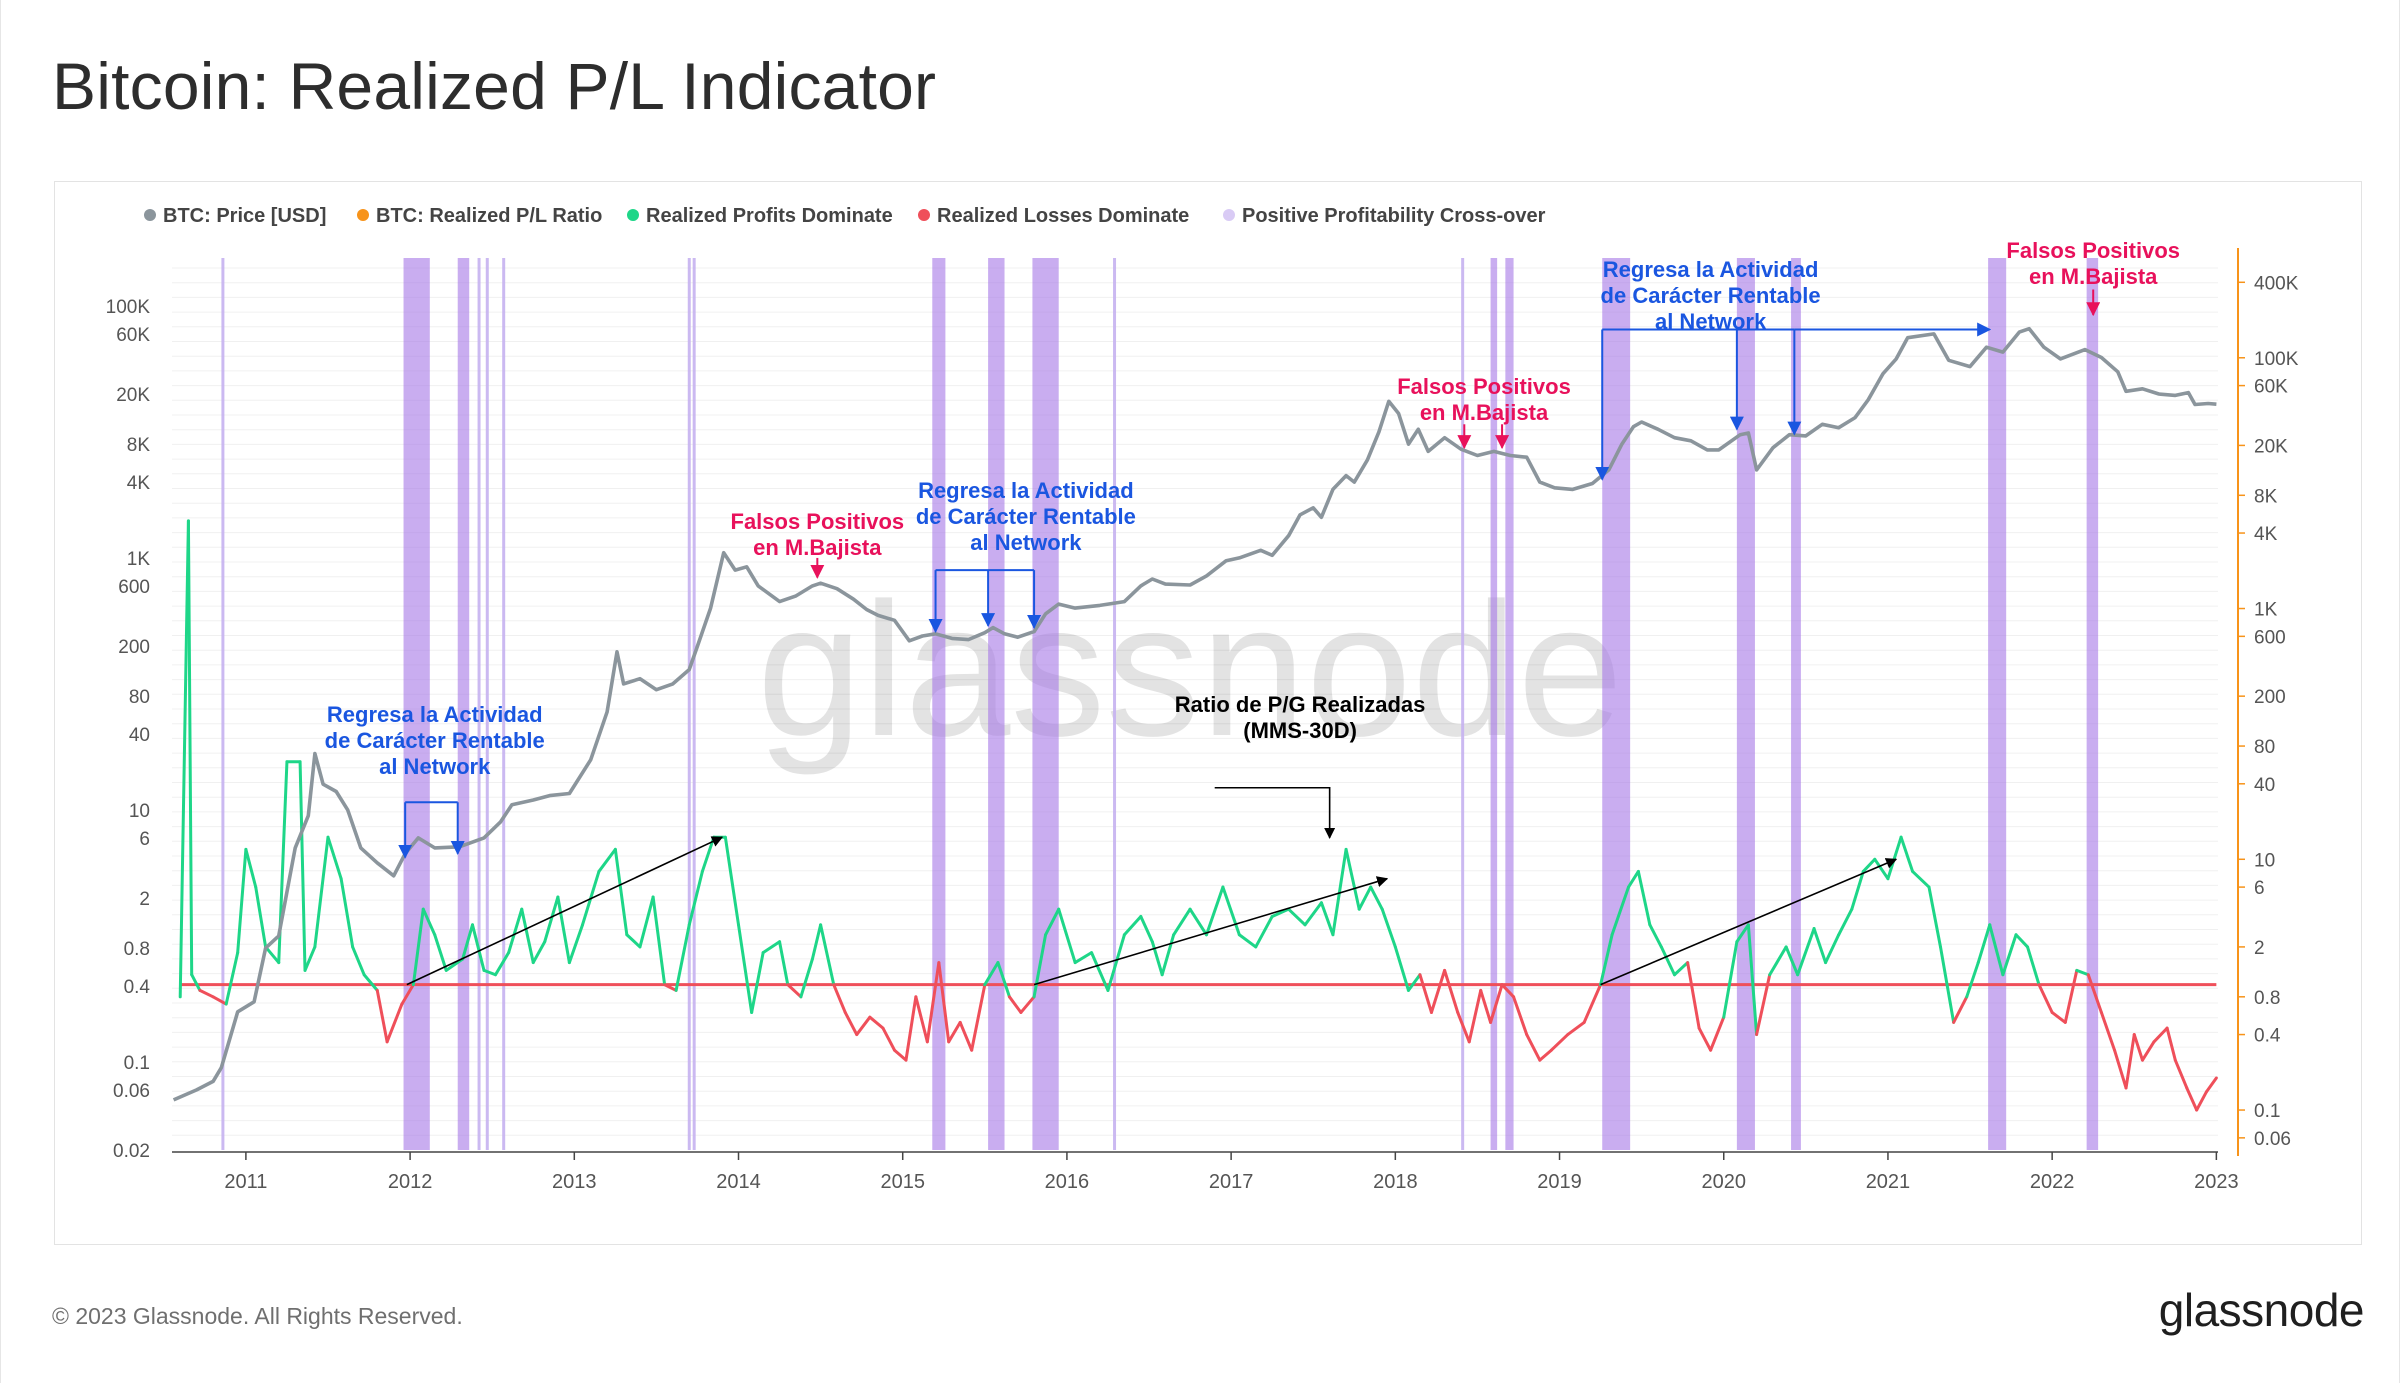  Describe the element at coordinates (817, 547) in the screenshot. I see `annotation-text: en M.Bajista` at that location.